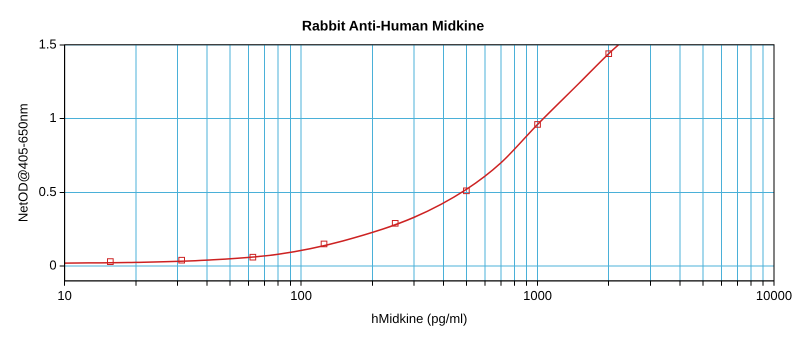 Image resolution: width=812 pixels, height=339 pixels. What do you see at coordinates (53, 265) in the screenshot?
I see `y-tick-label: 0` at bounding box center [53, 265].